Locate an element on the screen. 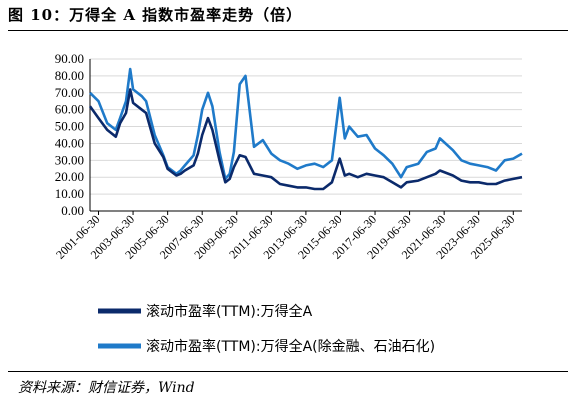 The height and width of the screenshot is (405, 576). y-tick-label: 70.00 is located at coordinates (69, 92).